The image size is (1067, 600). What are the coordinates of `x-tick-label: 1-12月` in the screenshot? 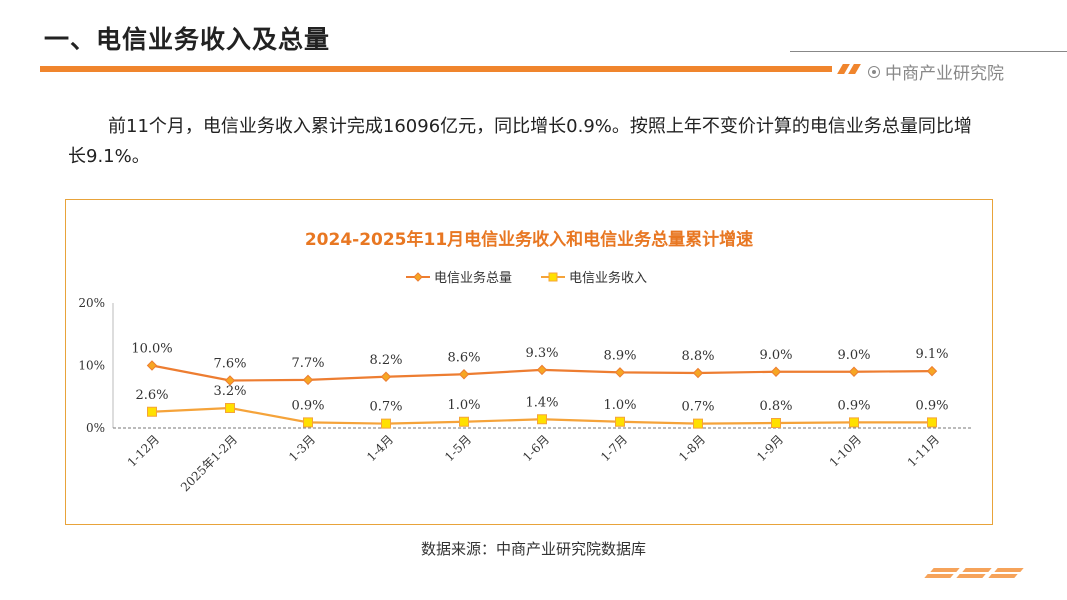 It's located at (143, 450).